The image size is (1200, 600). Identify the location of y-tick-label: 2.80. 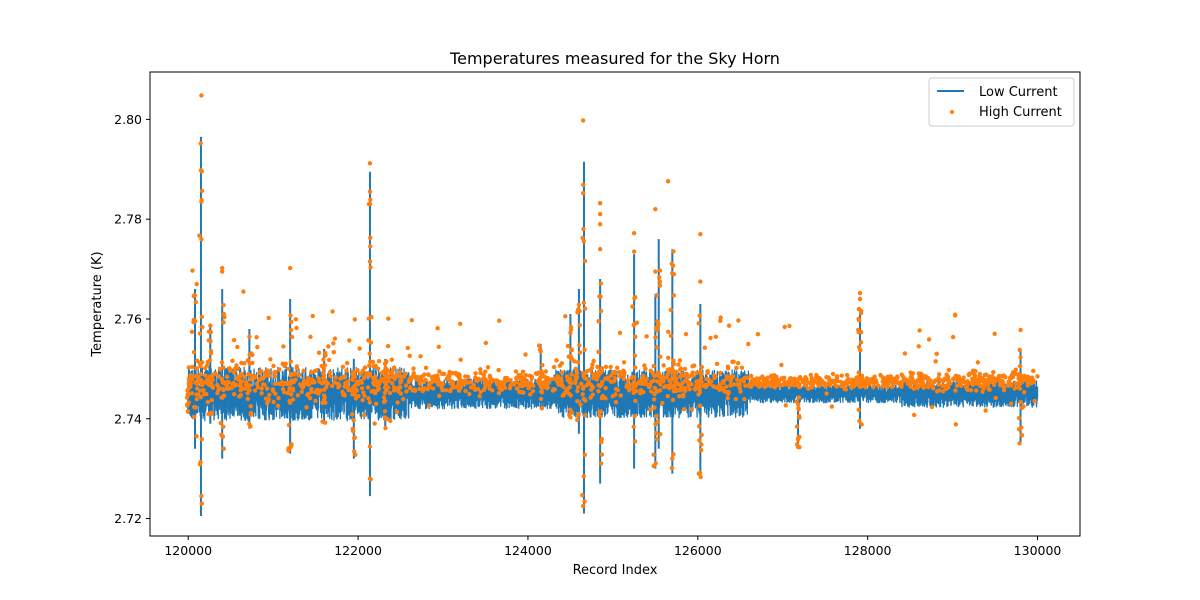
(128, 119).